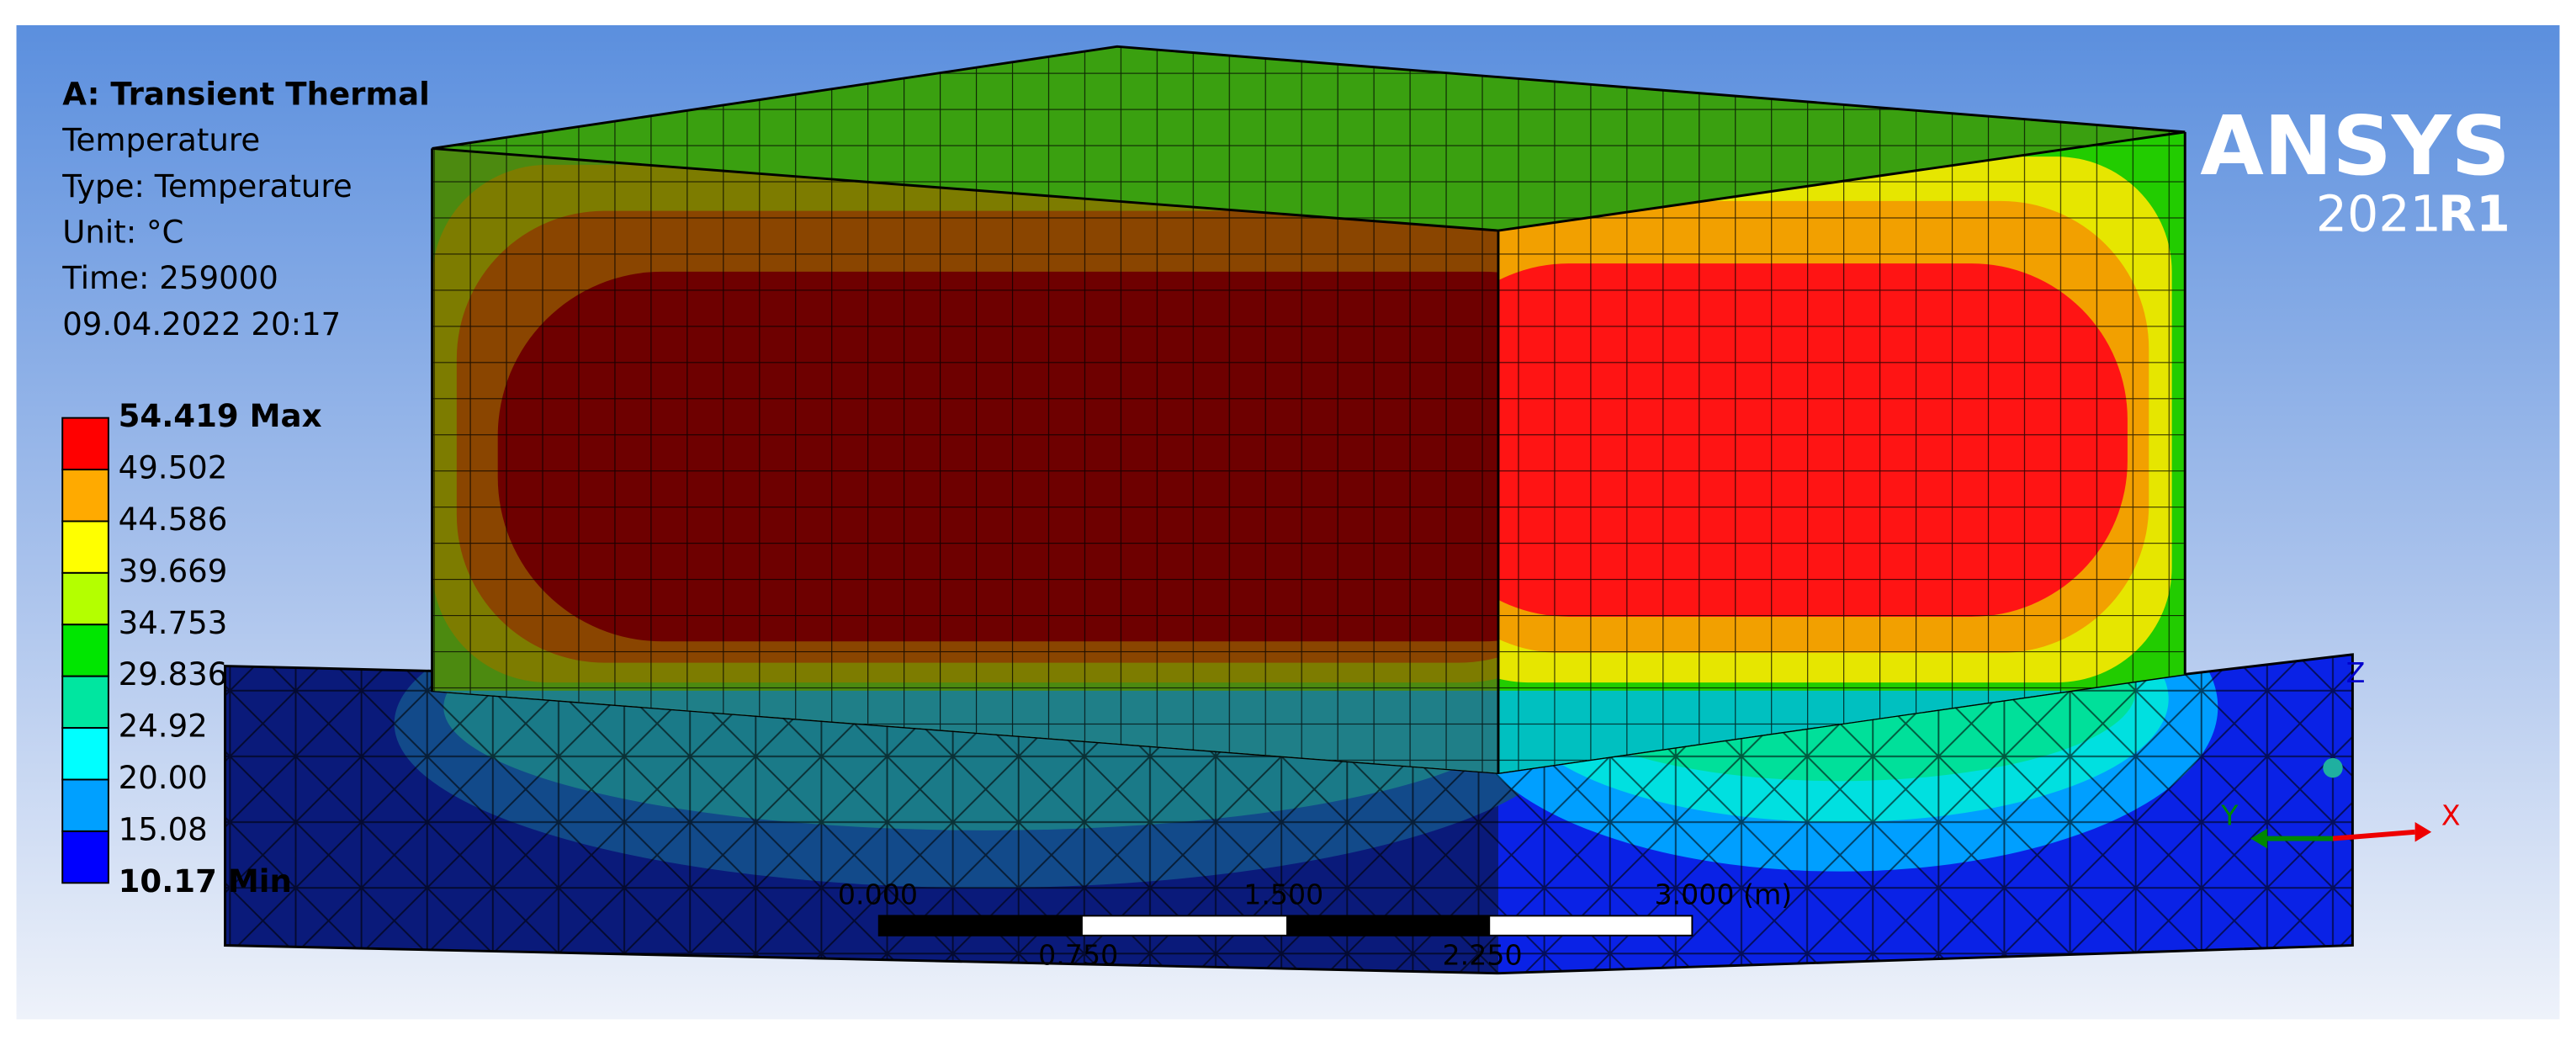 This screenshot has width=2576, height=1056. Describe the element at coordinates (206, 186) in the screenshot. I see `info-line: Type: Temperature` at that location.